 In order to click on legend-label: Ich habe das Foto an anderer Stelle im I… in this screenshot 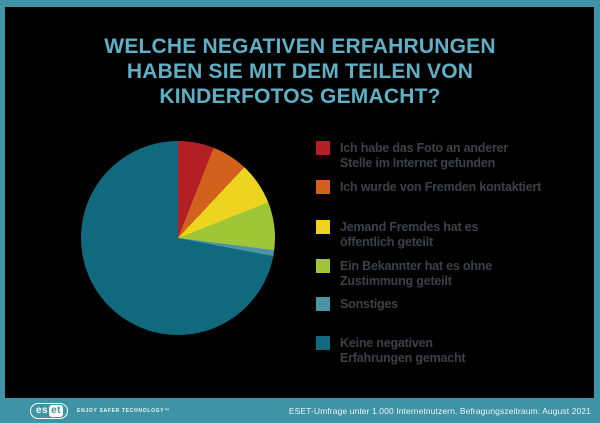, I will do `click(424, 155)`.